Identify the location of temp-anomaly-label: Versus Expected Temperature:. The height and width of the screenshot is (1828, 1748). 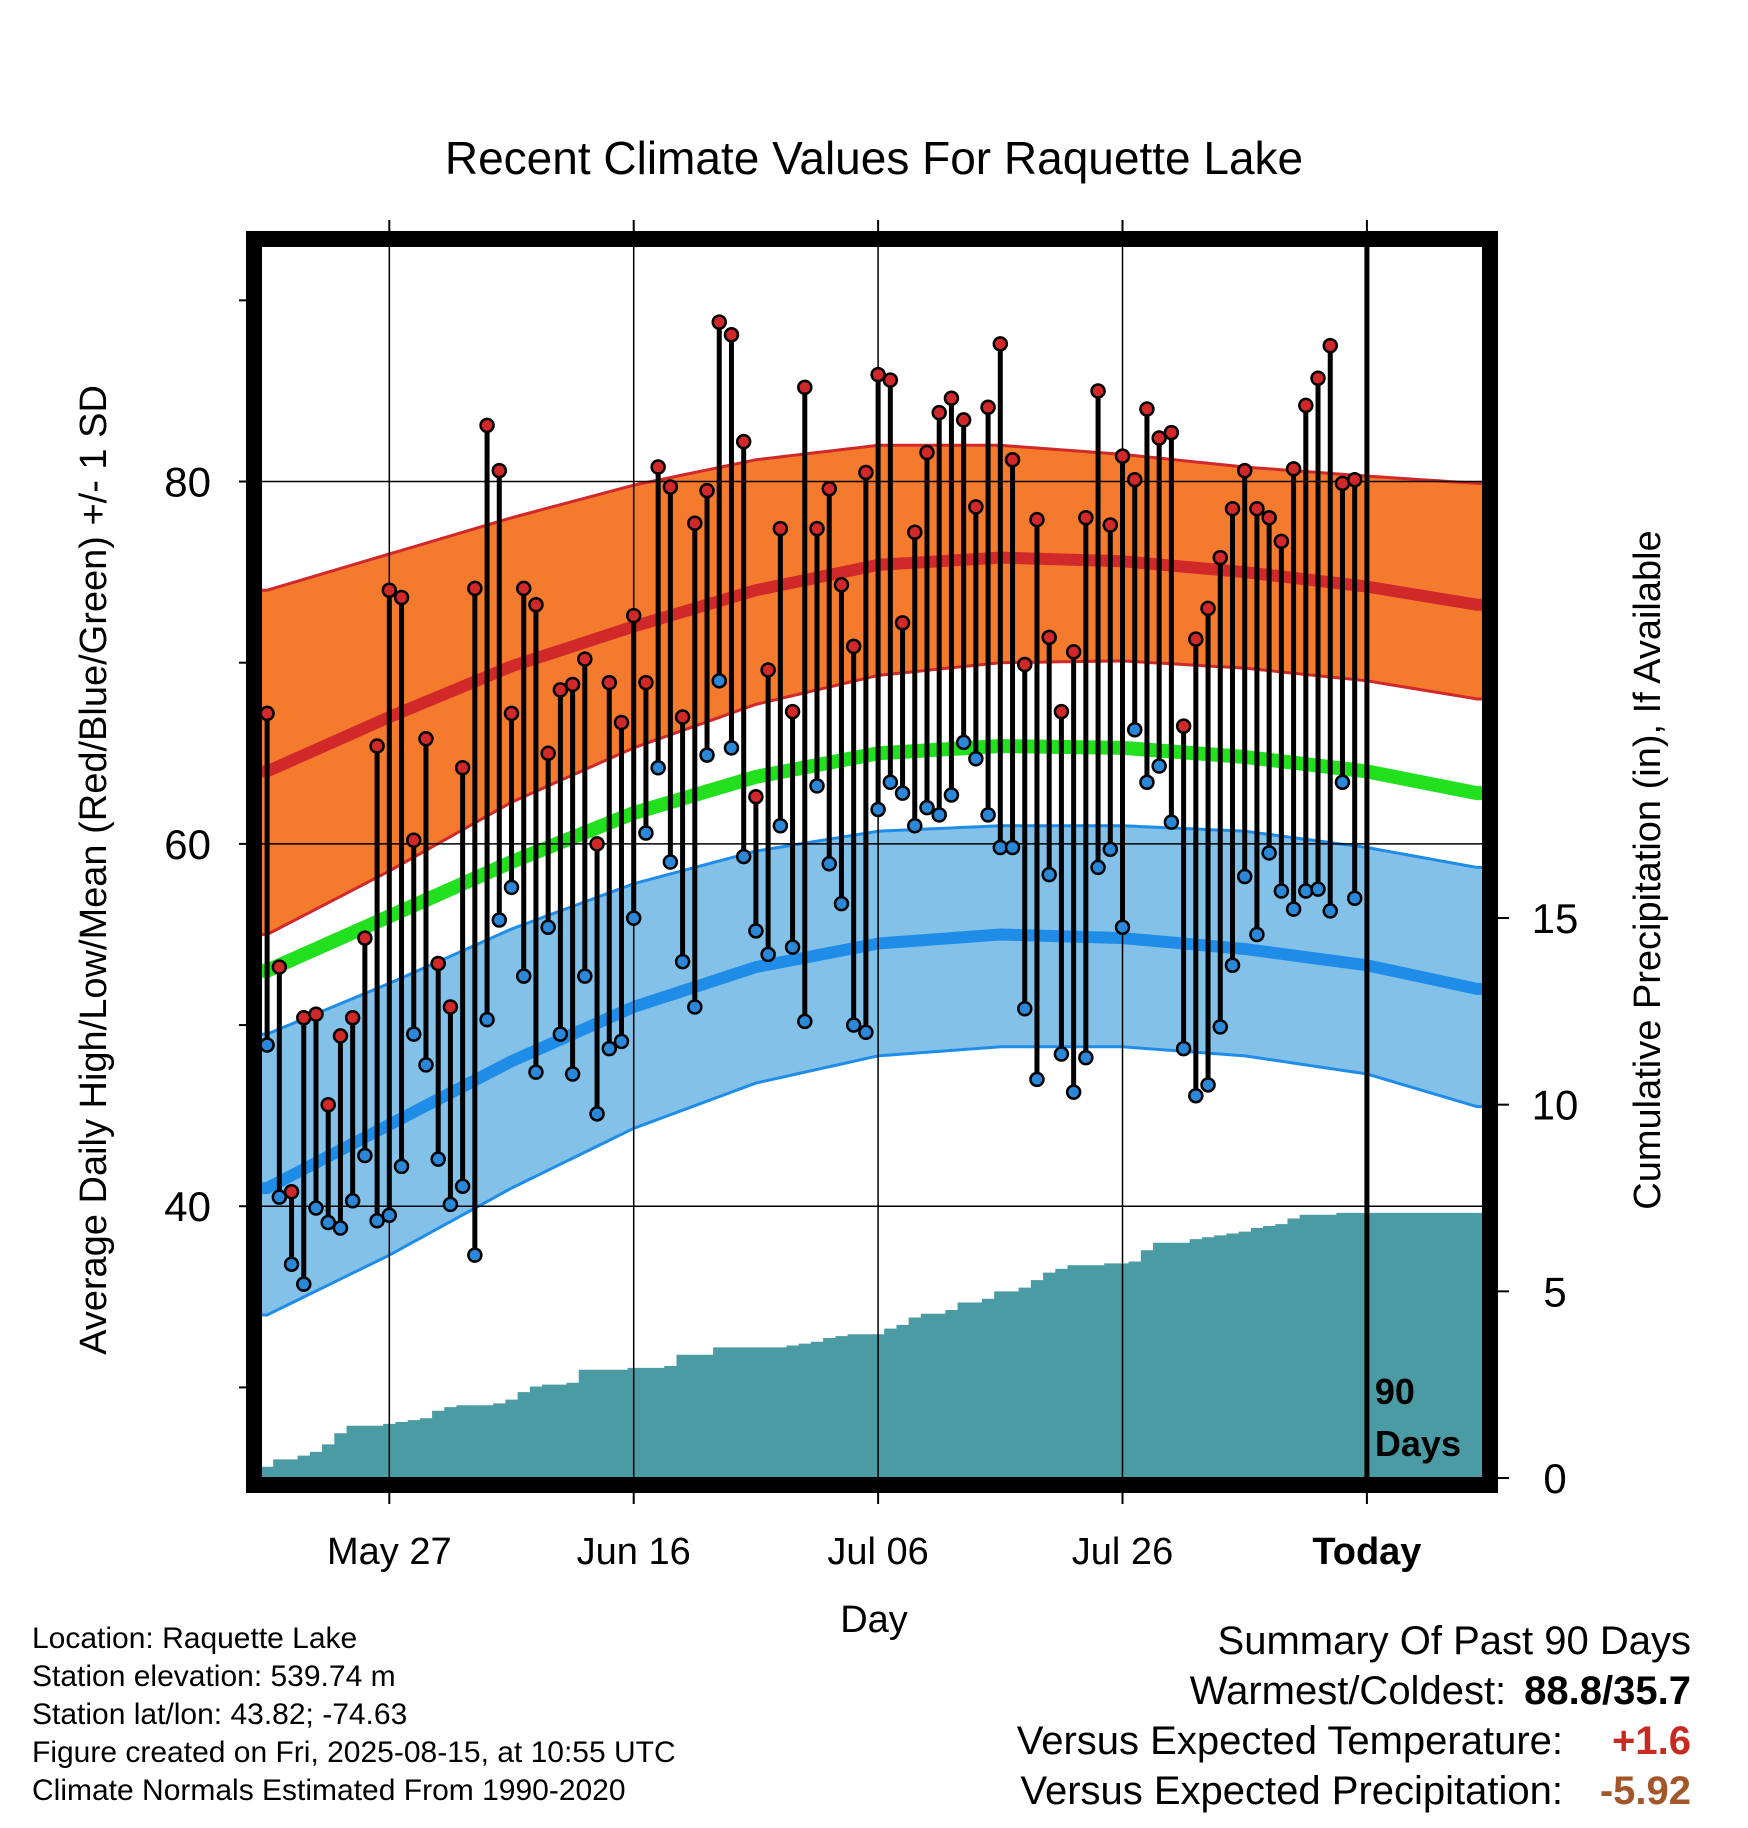
(1289, 1741).